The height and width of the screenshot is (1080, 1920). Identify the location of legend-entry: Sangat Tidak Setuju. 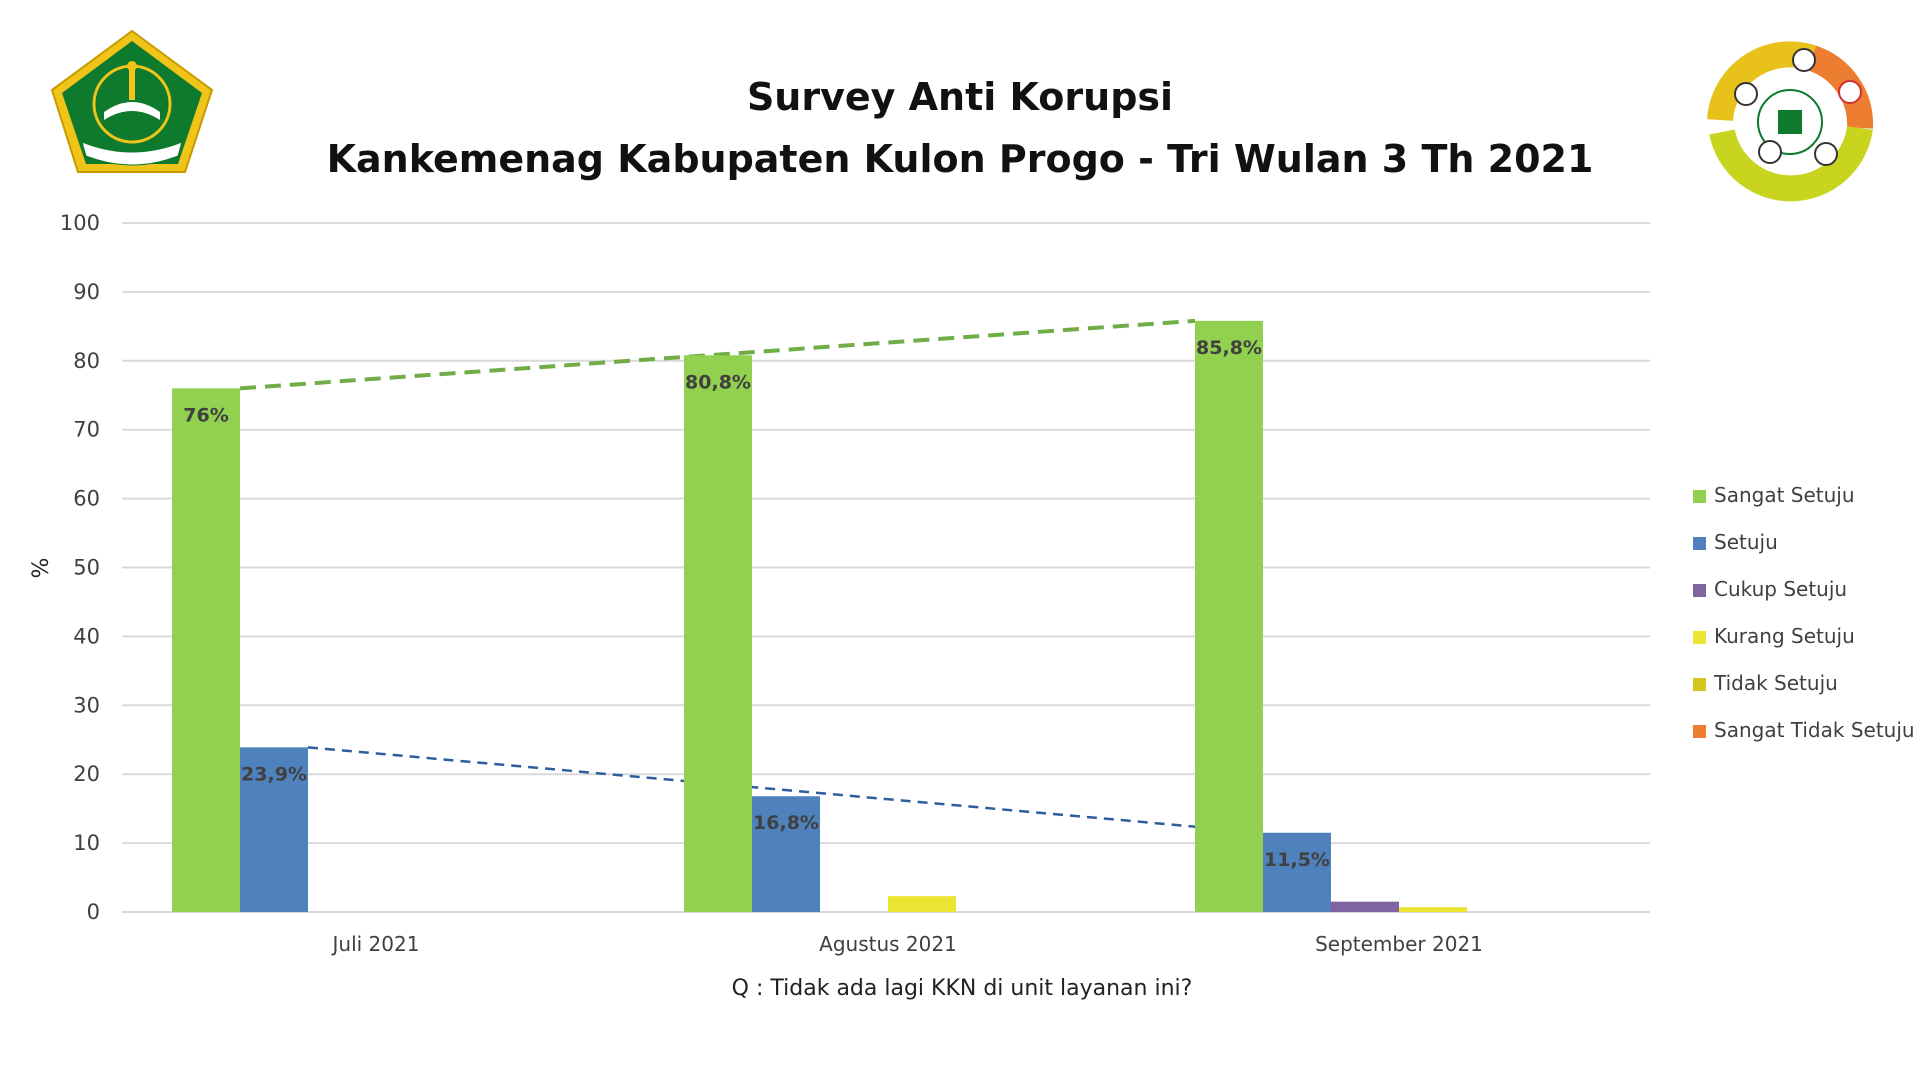
(1814, 730).